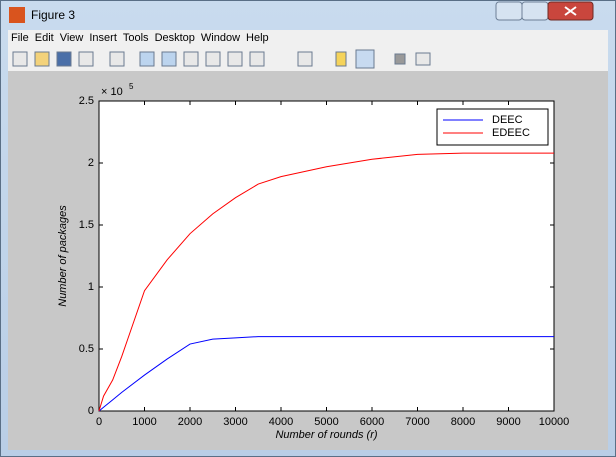 The image size is (616, 457). Describe the element at coordinates (63, 256) in the screenshot. I see `y-axis-label: Number of packages` at that location.